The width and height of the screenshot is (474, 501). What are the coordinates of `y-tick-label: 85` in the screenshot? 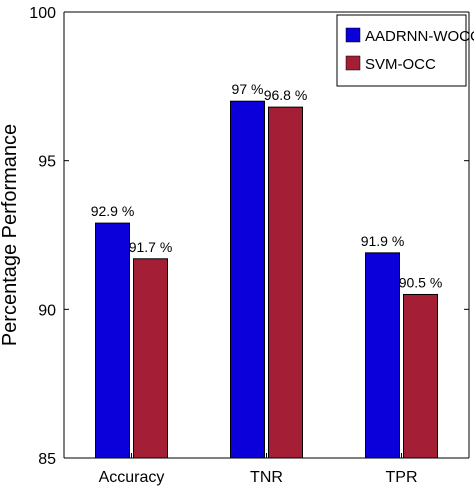 It's located at (47, 459).